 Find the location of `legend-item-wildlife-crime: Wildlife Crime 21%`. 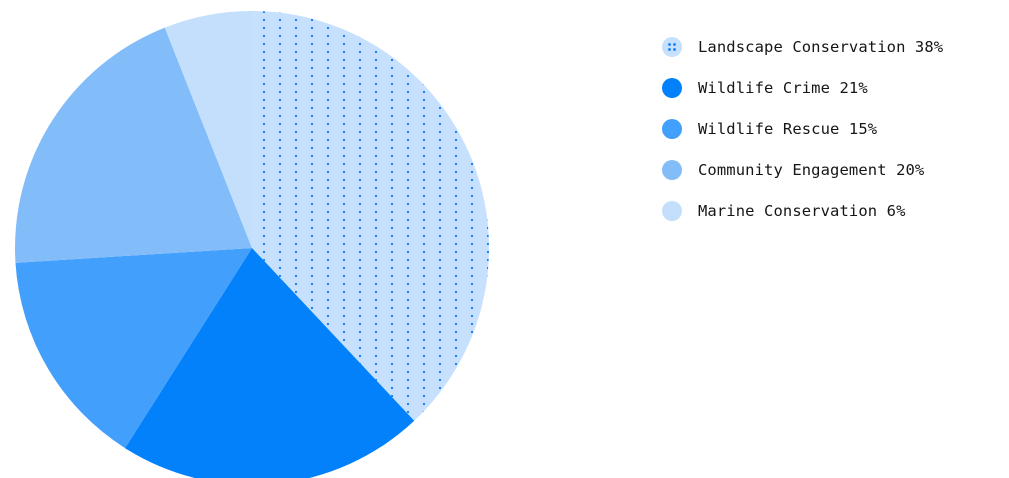

legend-item-wildlife-crime: Wildlife Crime 21% is located at coordinates (802, 87).